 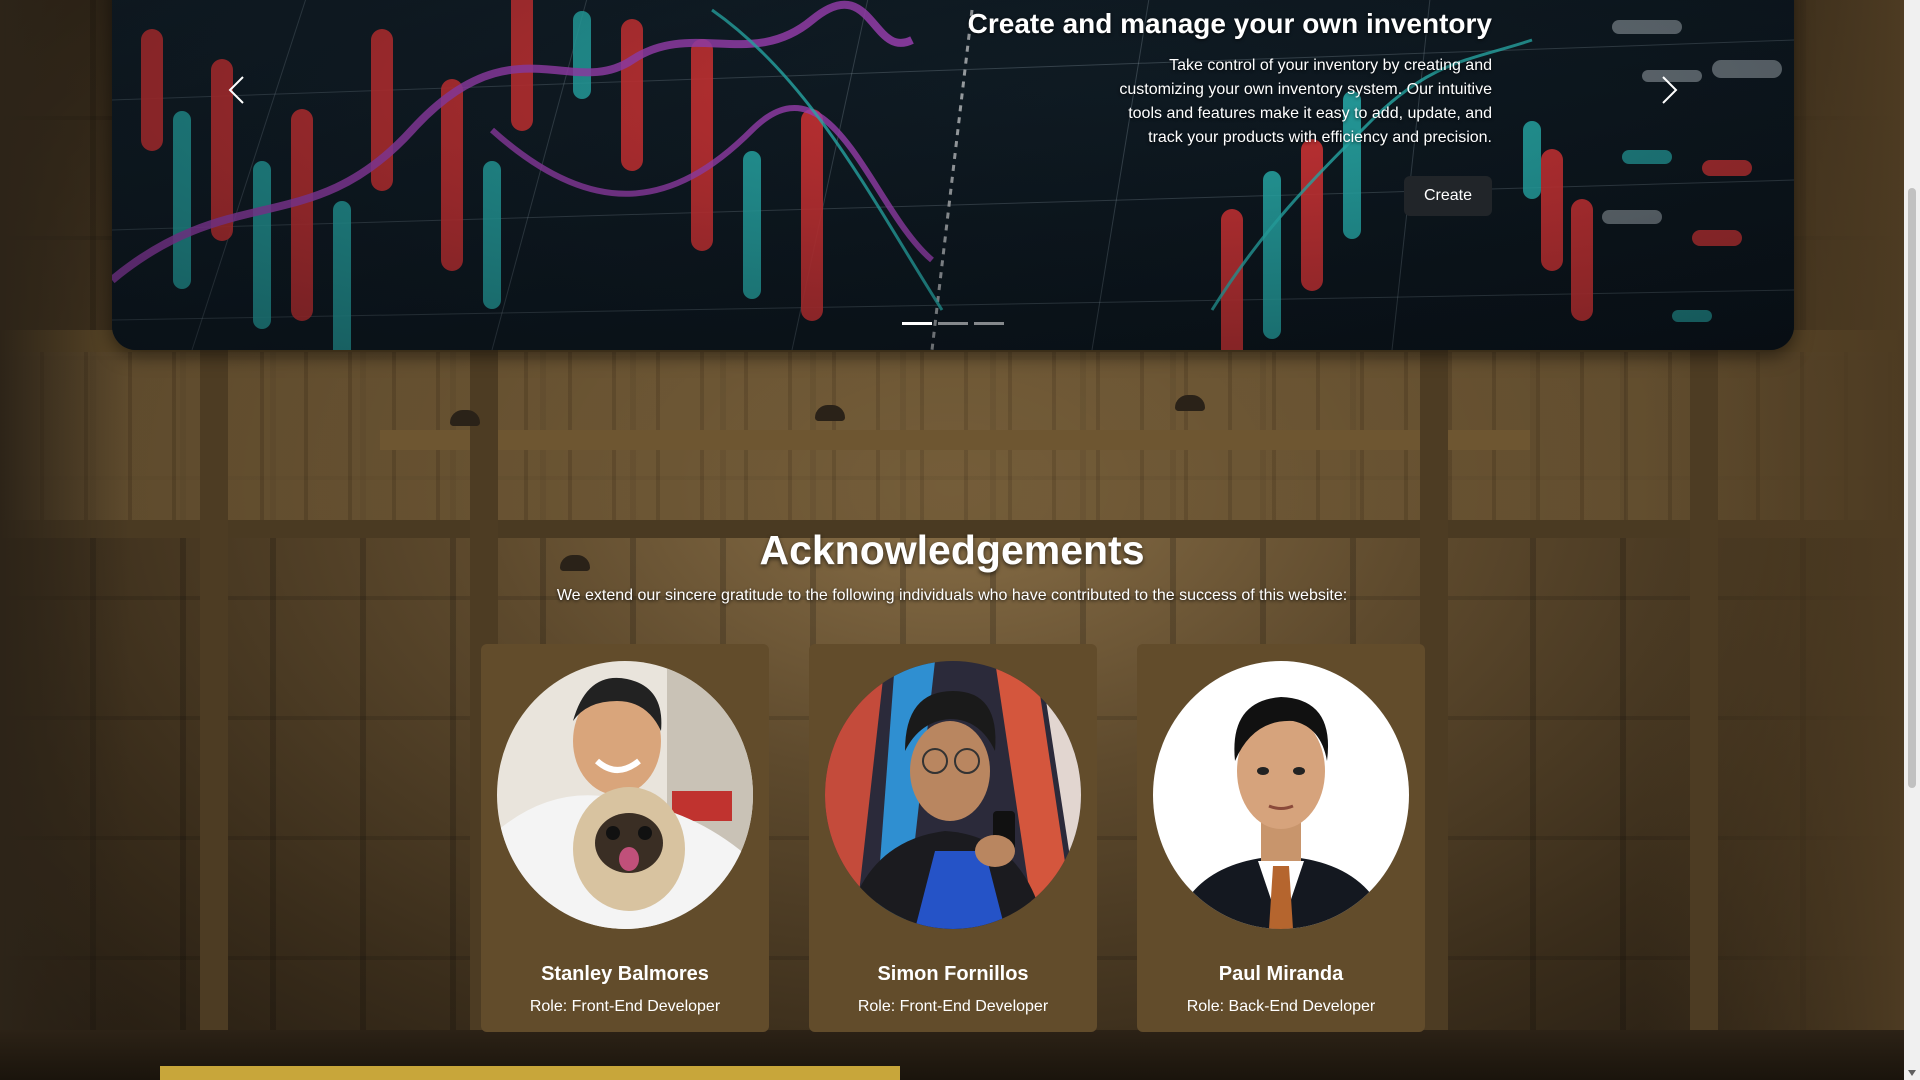 I want to click on card-name: Paul Miranda, so click(x=1281, y=974).